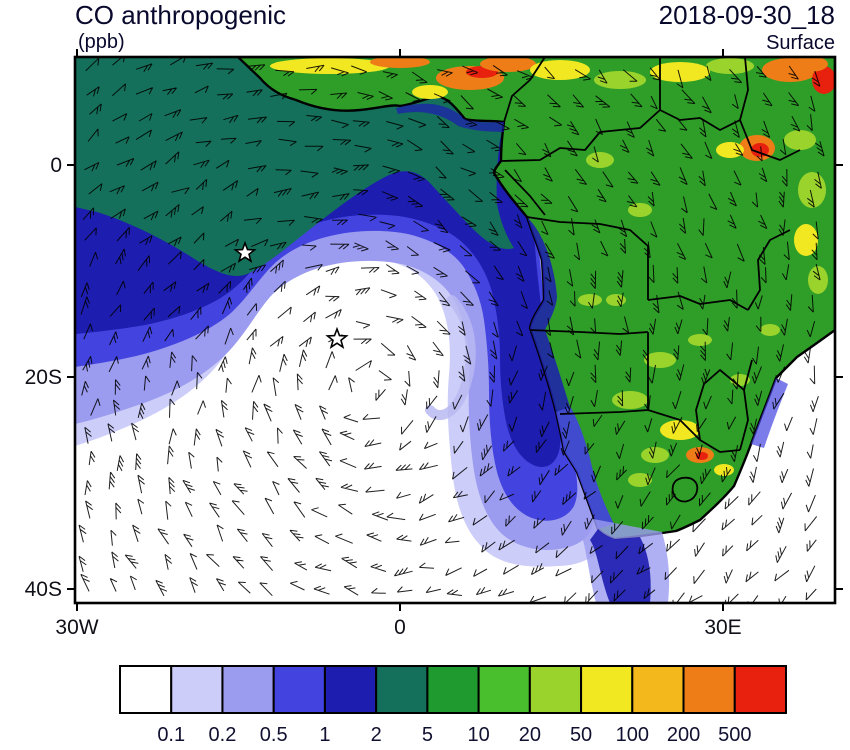 The image size is (850, 750). I want to click on colorbar-label: 100, so click(632, 735).